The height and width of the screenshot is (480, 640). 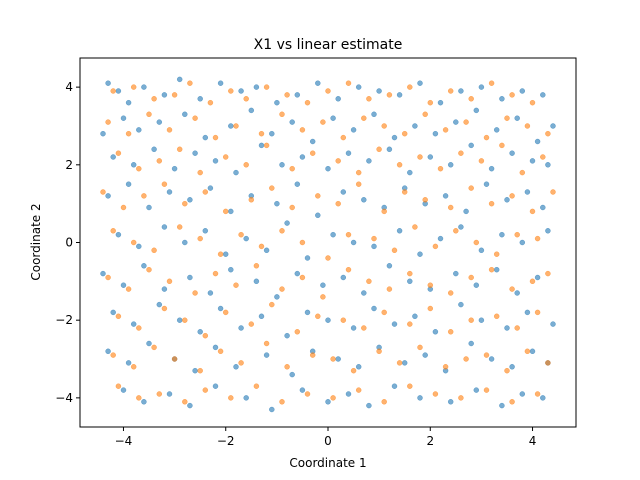 What do you see at coordinates (36, 241) in the screenshot?
I see `y-axis-label: Coordinate 2` at bounding box center [36, 241].